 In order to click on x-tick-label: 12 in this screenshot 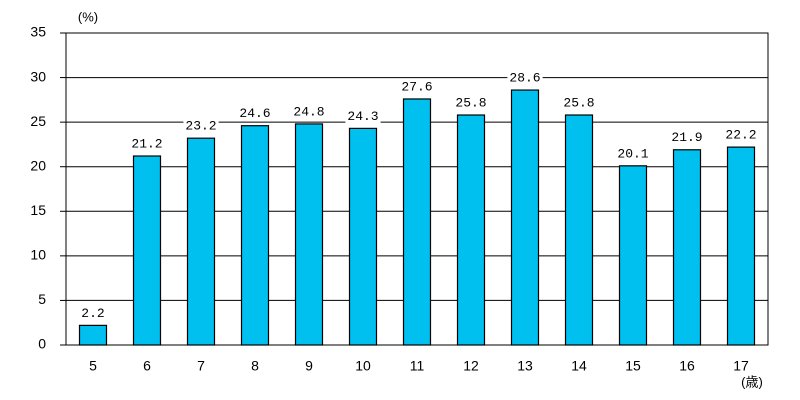, I will do `click(471, 366)`.